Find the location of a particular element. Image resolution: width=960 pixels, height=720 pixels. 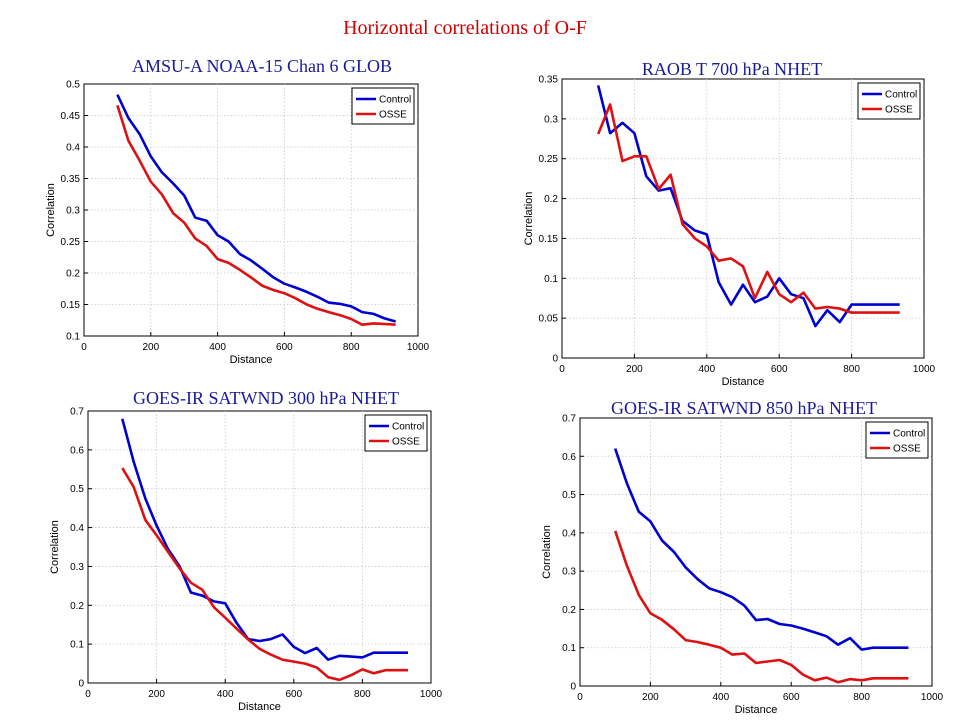

y-tick-label: 0.05 is located at coordinates (549, 319).